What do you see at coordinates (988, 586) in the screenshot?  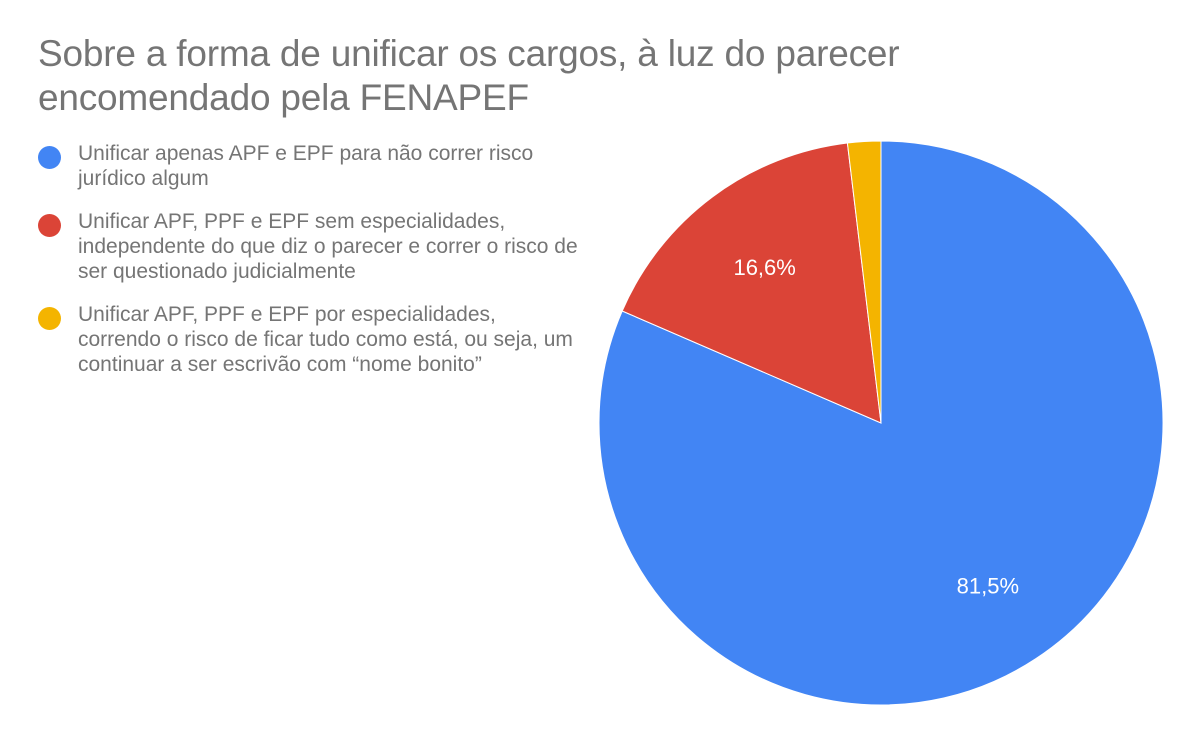 I see `slice-data-label: 81,5%` at bounding box center [988, 586].